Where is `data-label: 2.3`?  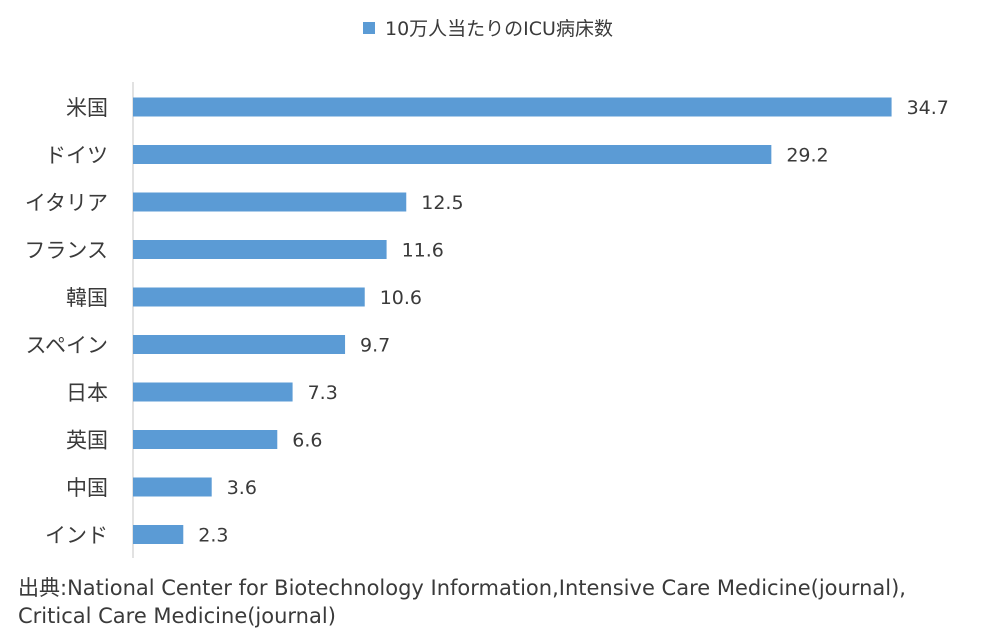 data-label: 2.3 is located at coordinates (213, 536).